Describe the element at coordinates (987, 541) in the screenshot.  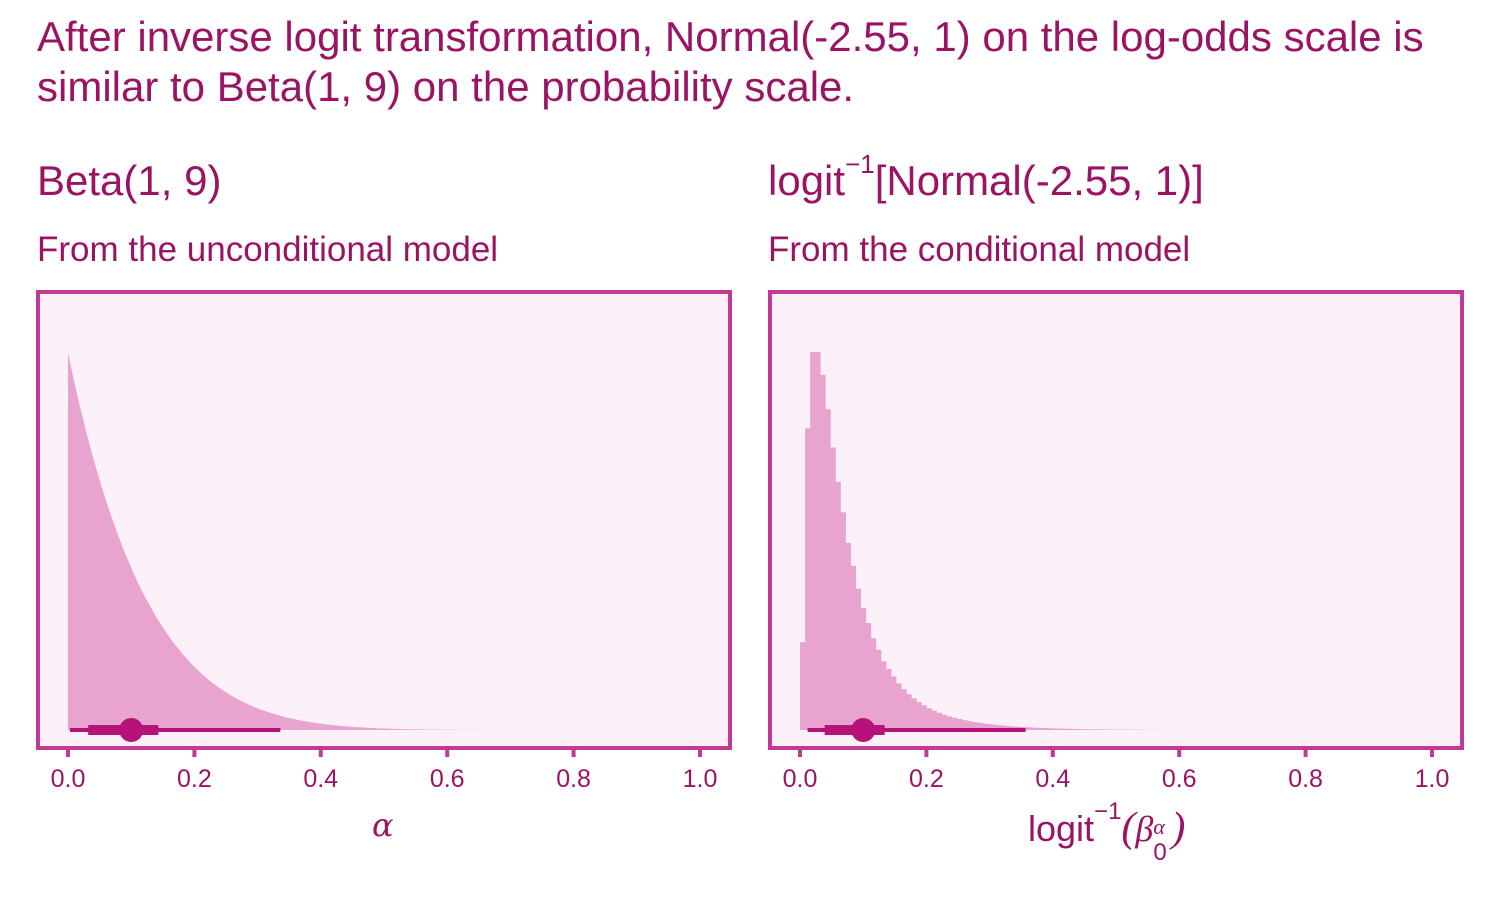
I see `histogram-bars` at that location.